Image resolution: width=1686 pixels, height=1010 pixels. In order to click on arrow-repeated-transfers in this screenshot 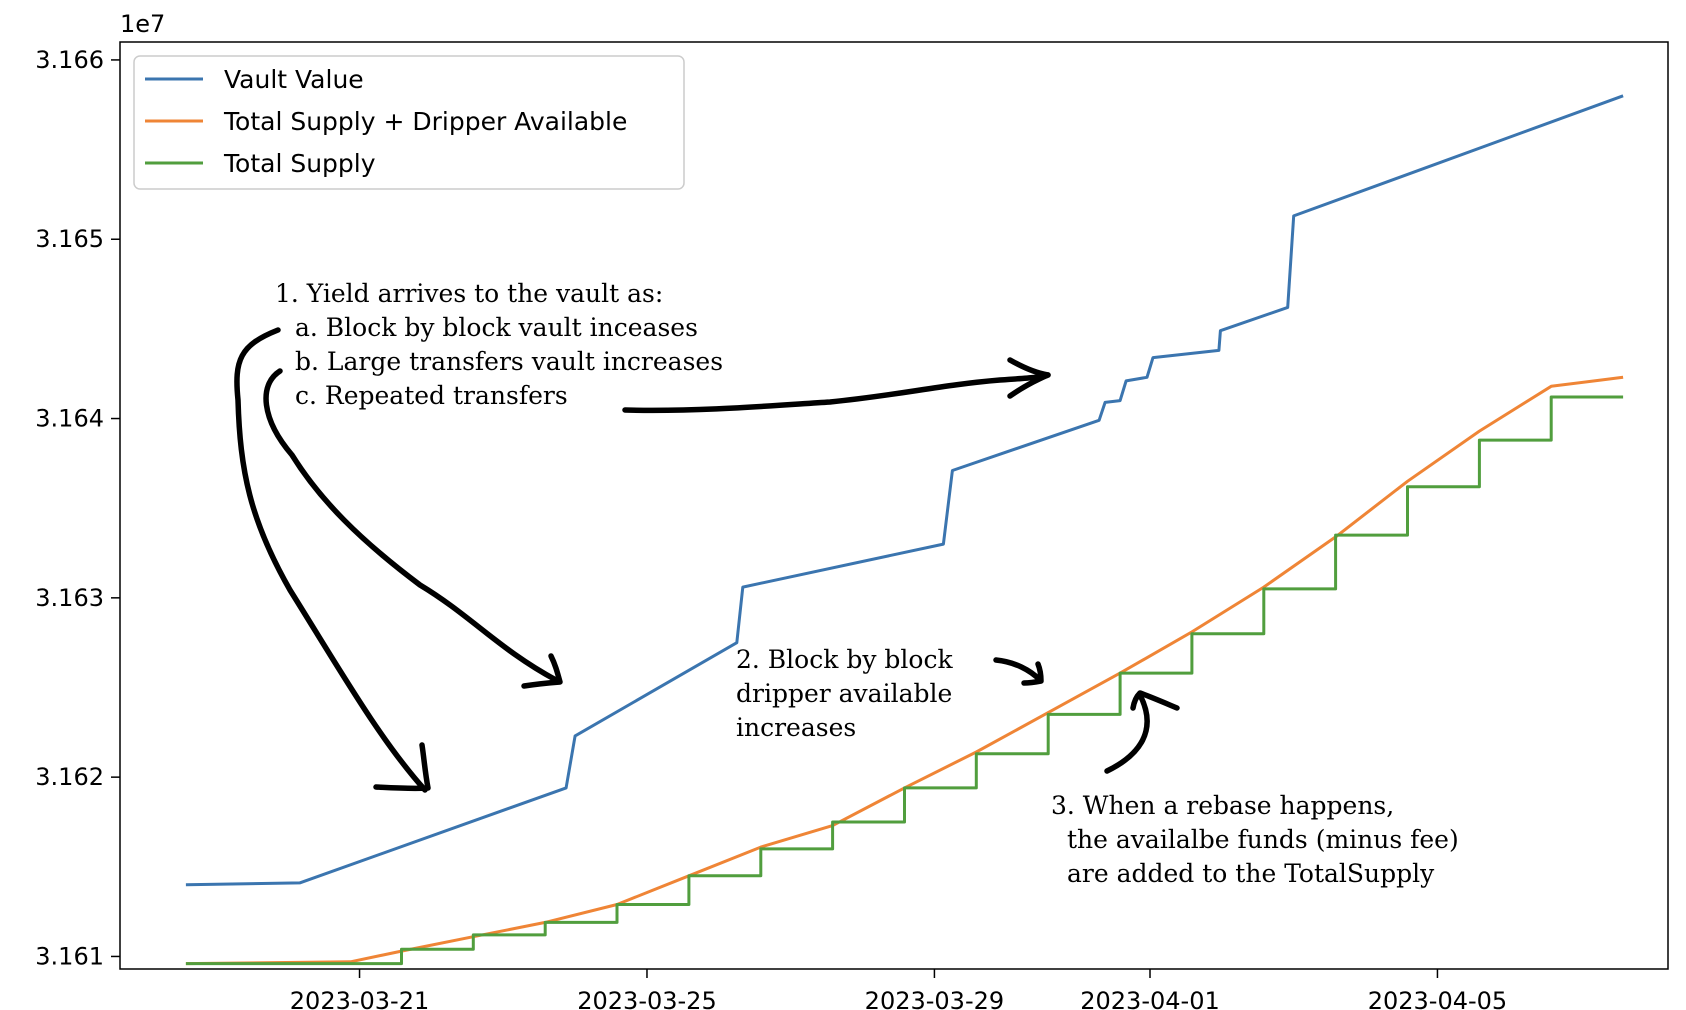, I will do `click(836, 385)`.